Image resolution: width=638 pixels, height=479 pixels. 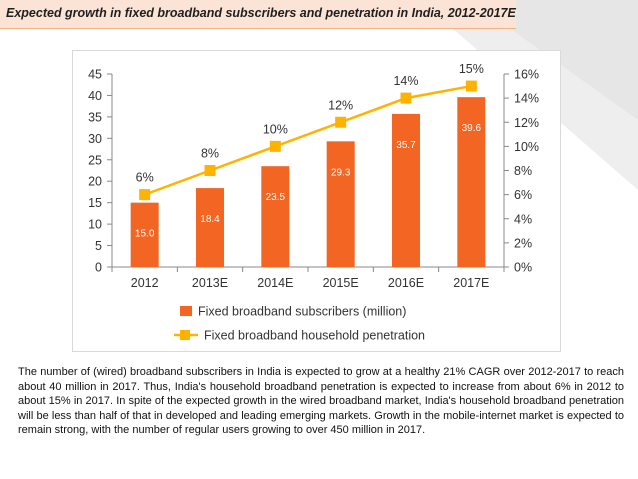 What do you see at coordinates (523, 268) in the screenshot?
I see `y-right-tick-label: 0%` at bounding box center [523, 268].